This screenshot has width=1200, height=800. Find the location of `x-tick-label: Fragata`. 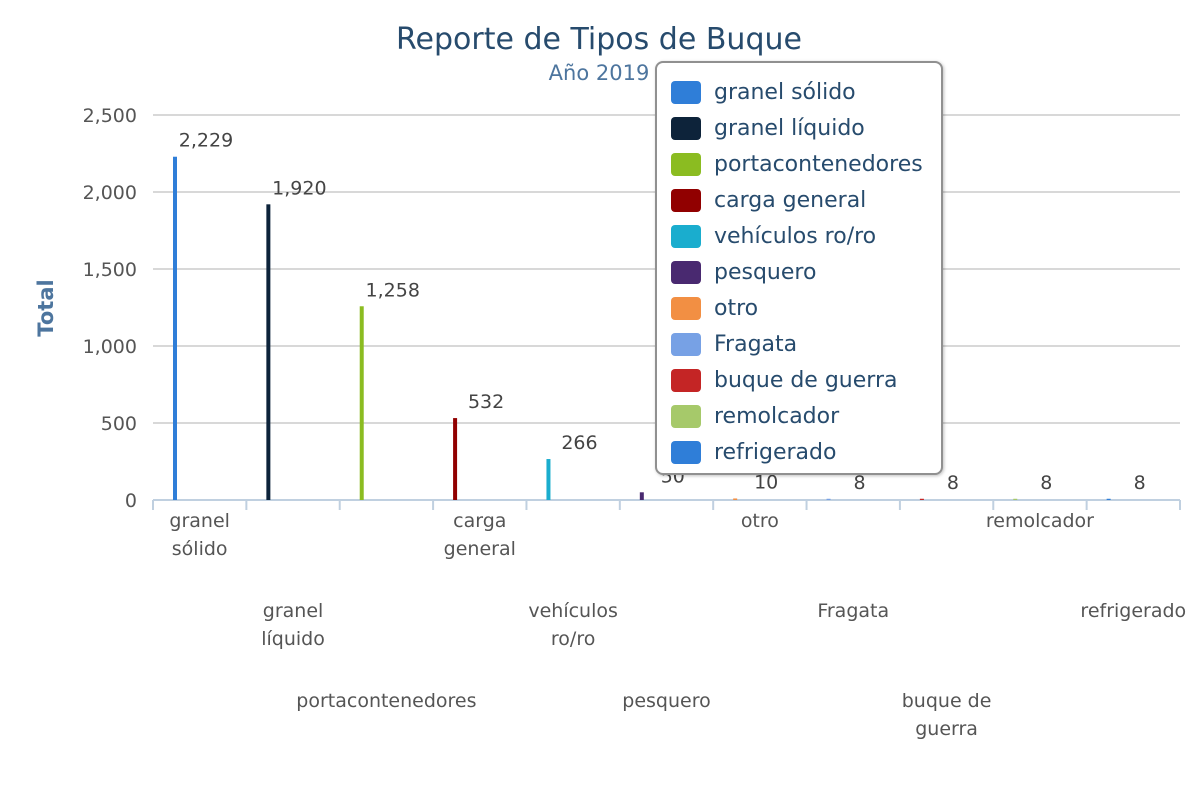

x-tick-label: Fragata is located at coordinates (853, 611).